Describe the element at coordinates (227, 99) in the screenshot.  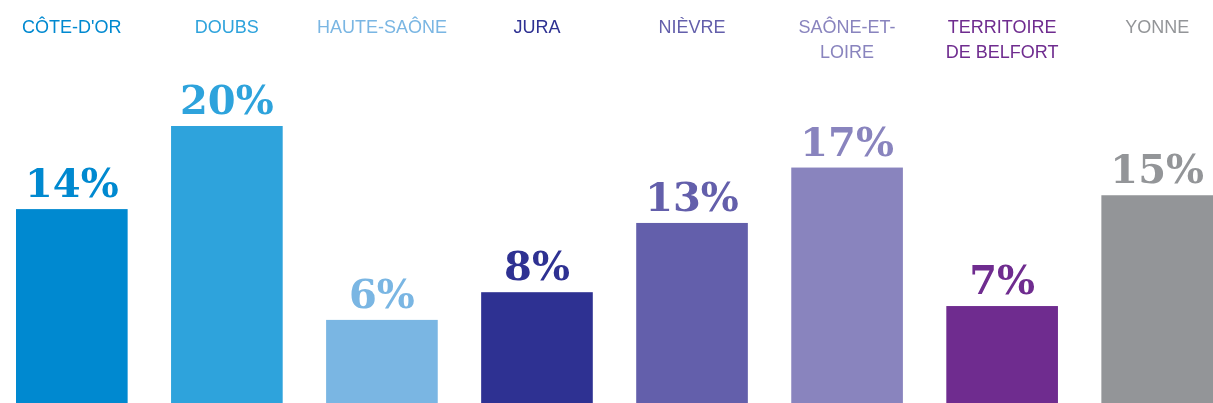
I see `data-label: 20%` at that location.